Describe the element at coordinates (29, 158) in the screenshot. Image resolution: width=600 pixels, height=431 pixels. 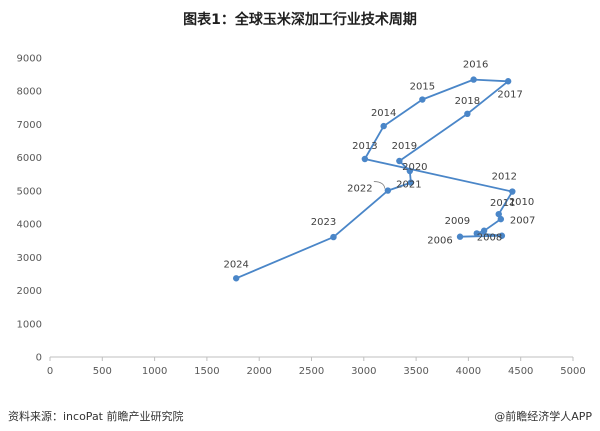
I see `y-tick-label: 6000` at that location.